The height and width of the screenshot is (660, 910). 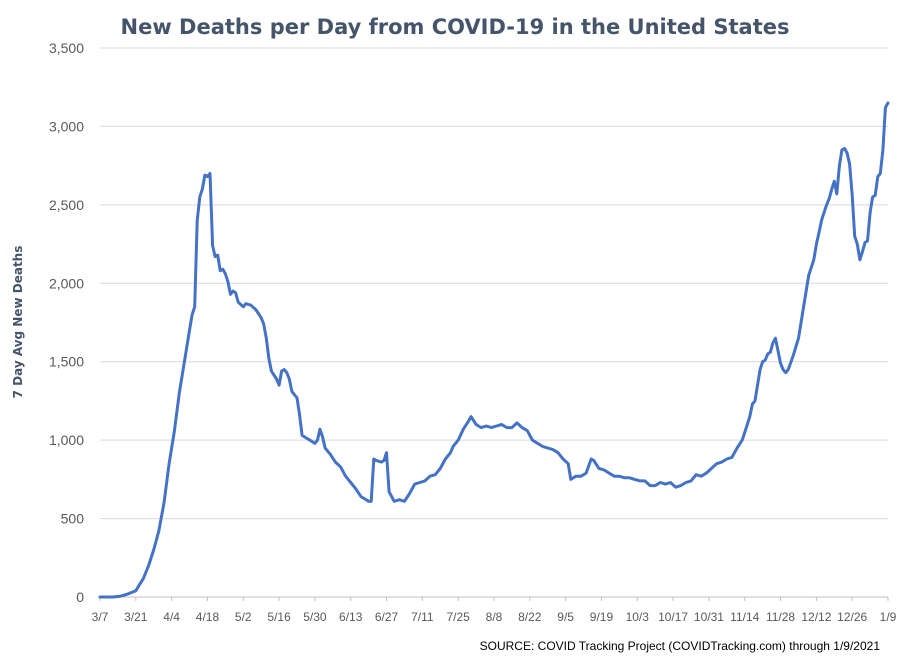 What do you see at coordinates (638, 617) in the screenshot?
I see `x-tick-label: 10/3` at bounding box center [638, 617].